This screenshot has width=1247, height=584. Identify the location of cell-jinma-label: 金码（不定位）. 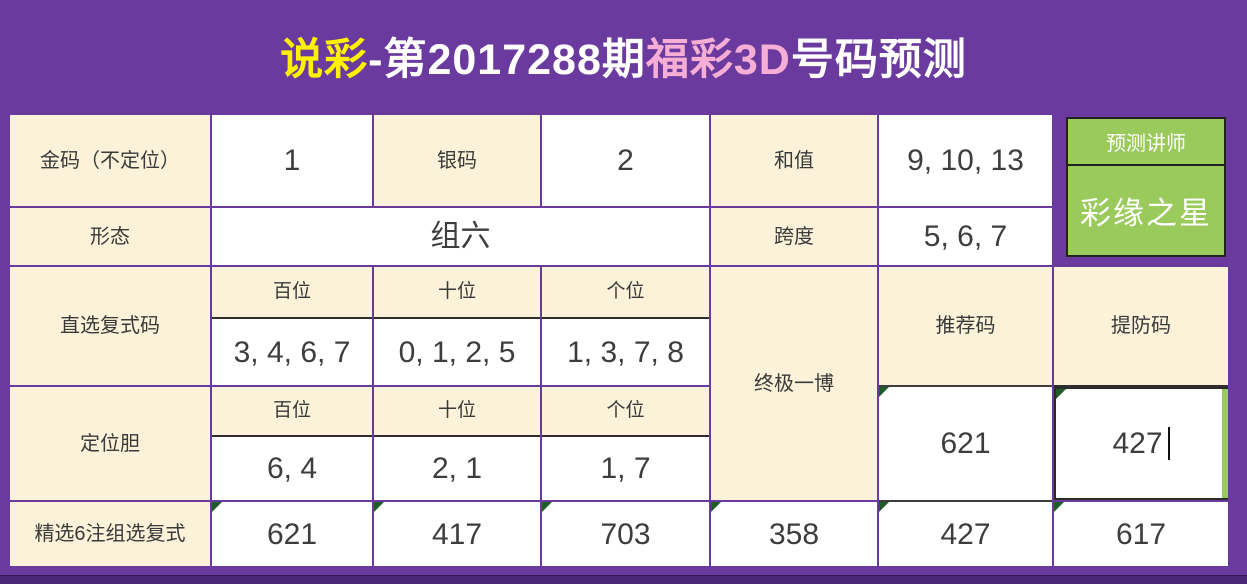
(110, 160).